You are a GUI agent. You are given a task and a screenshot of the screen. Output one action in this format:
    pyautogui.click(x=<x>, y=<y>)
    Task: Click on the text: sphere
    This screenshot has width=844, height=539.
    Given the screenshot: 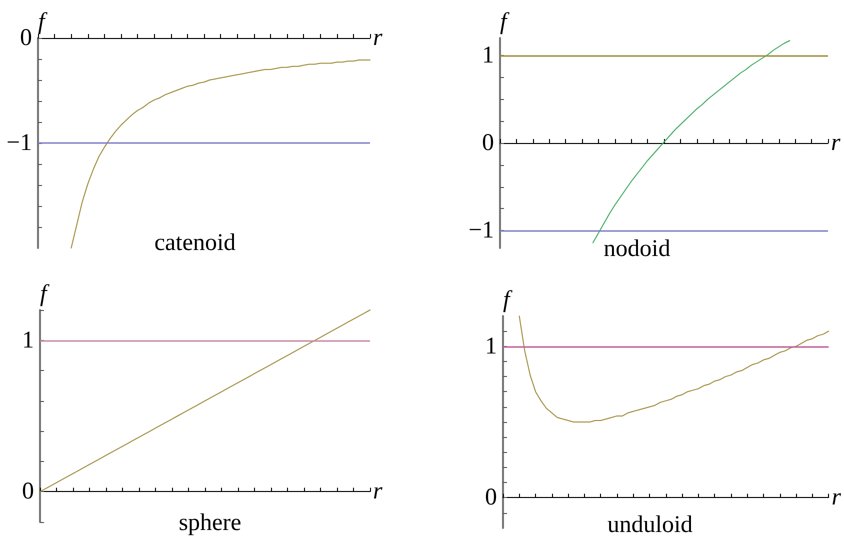 What is the action you would take?
    pyautogui.click(x=210, y=523)
    